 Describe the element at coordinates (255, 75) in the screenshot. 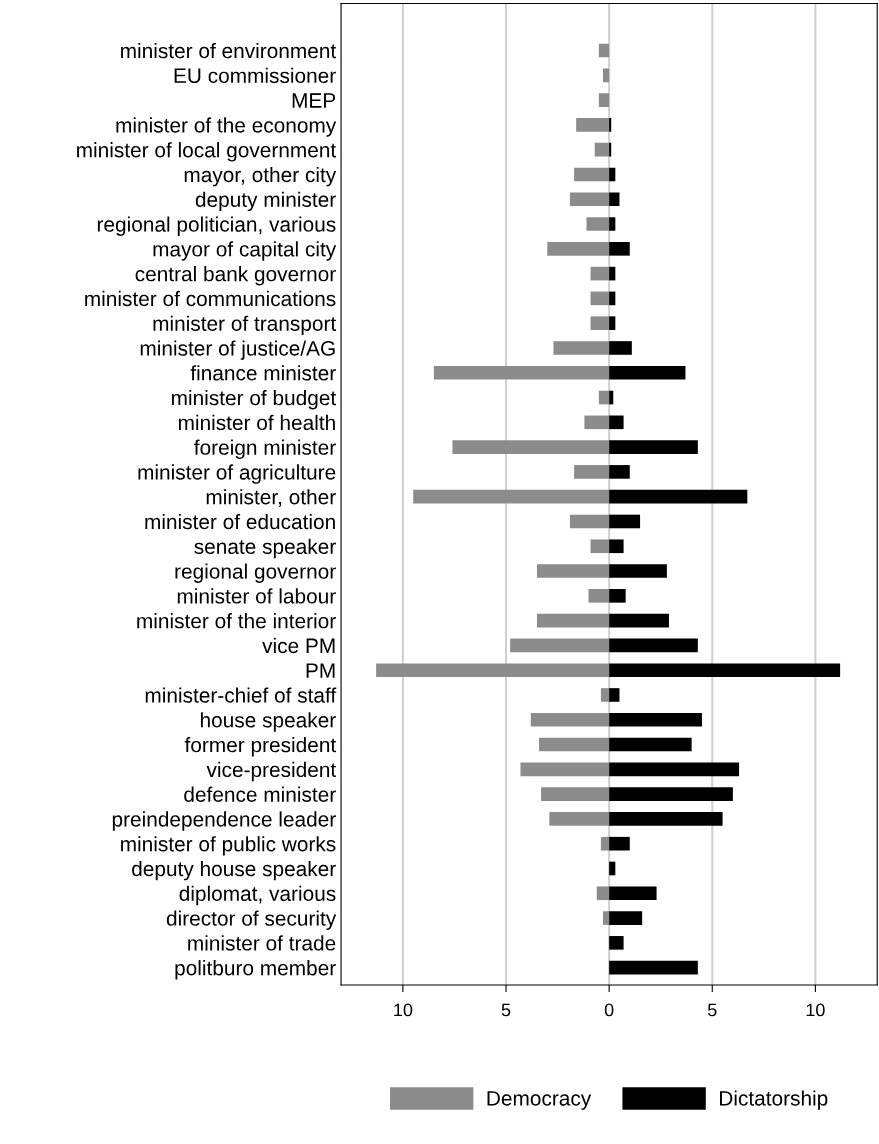

I see `y-tick-label: EU commissioner` at that location.